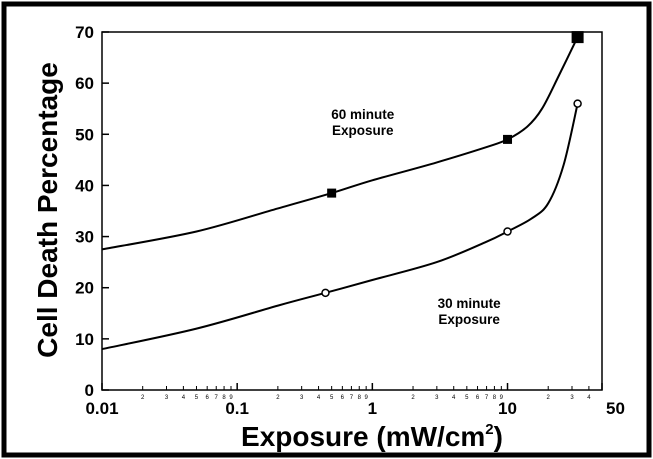 The width and height of the screenshot is (653, 459). Describe the element at coordinates (84, 32) in the screenshot. I see `y-tick-label: 70` at that location.